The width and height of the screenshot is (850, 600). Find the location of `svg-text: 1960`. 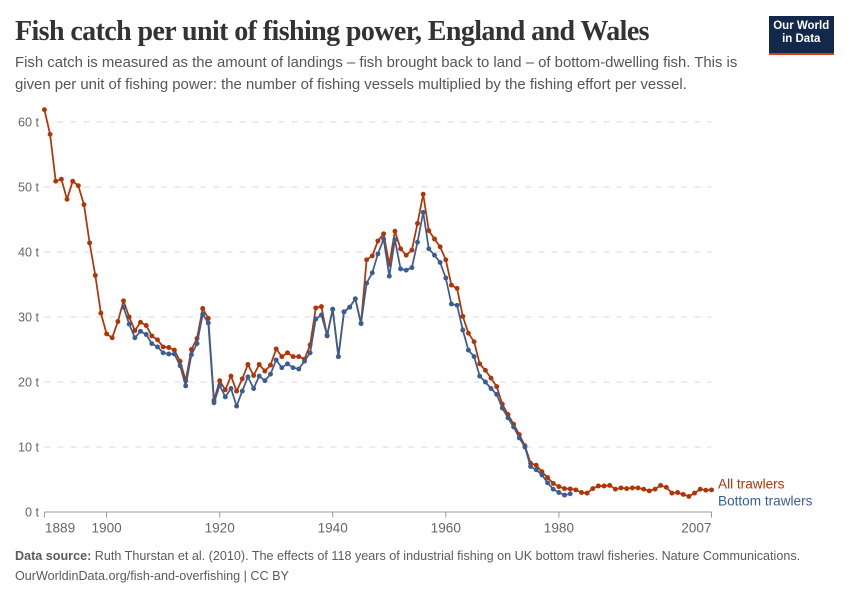

svg-text: 1960 is located at coordinates (446, 528).